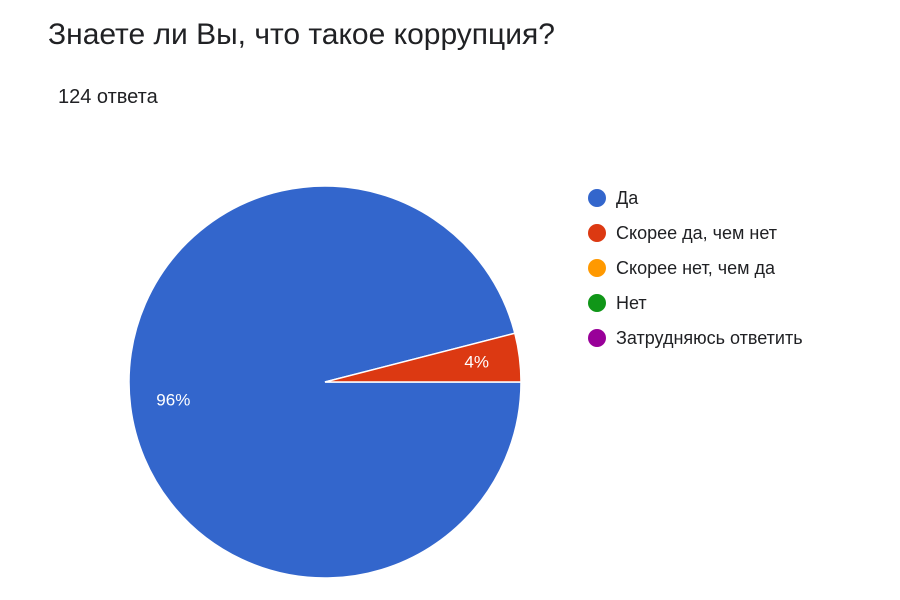 This screenshot has height=600, width=900. I want to click on legend-label: Скорее да, чем нет, so click(696, 233).